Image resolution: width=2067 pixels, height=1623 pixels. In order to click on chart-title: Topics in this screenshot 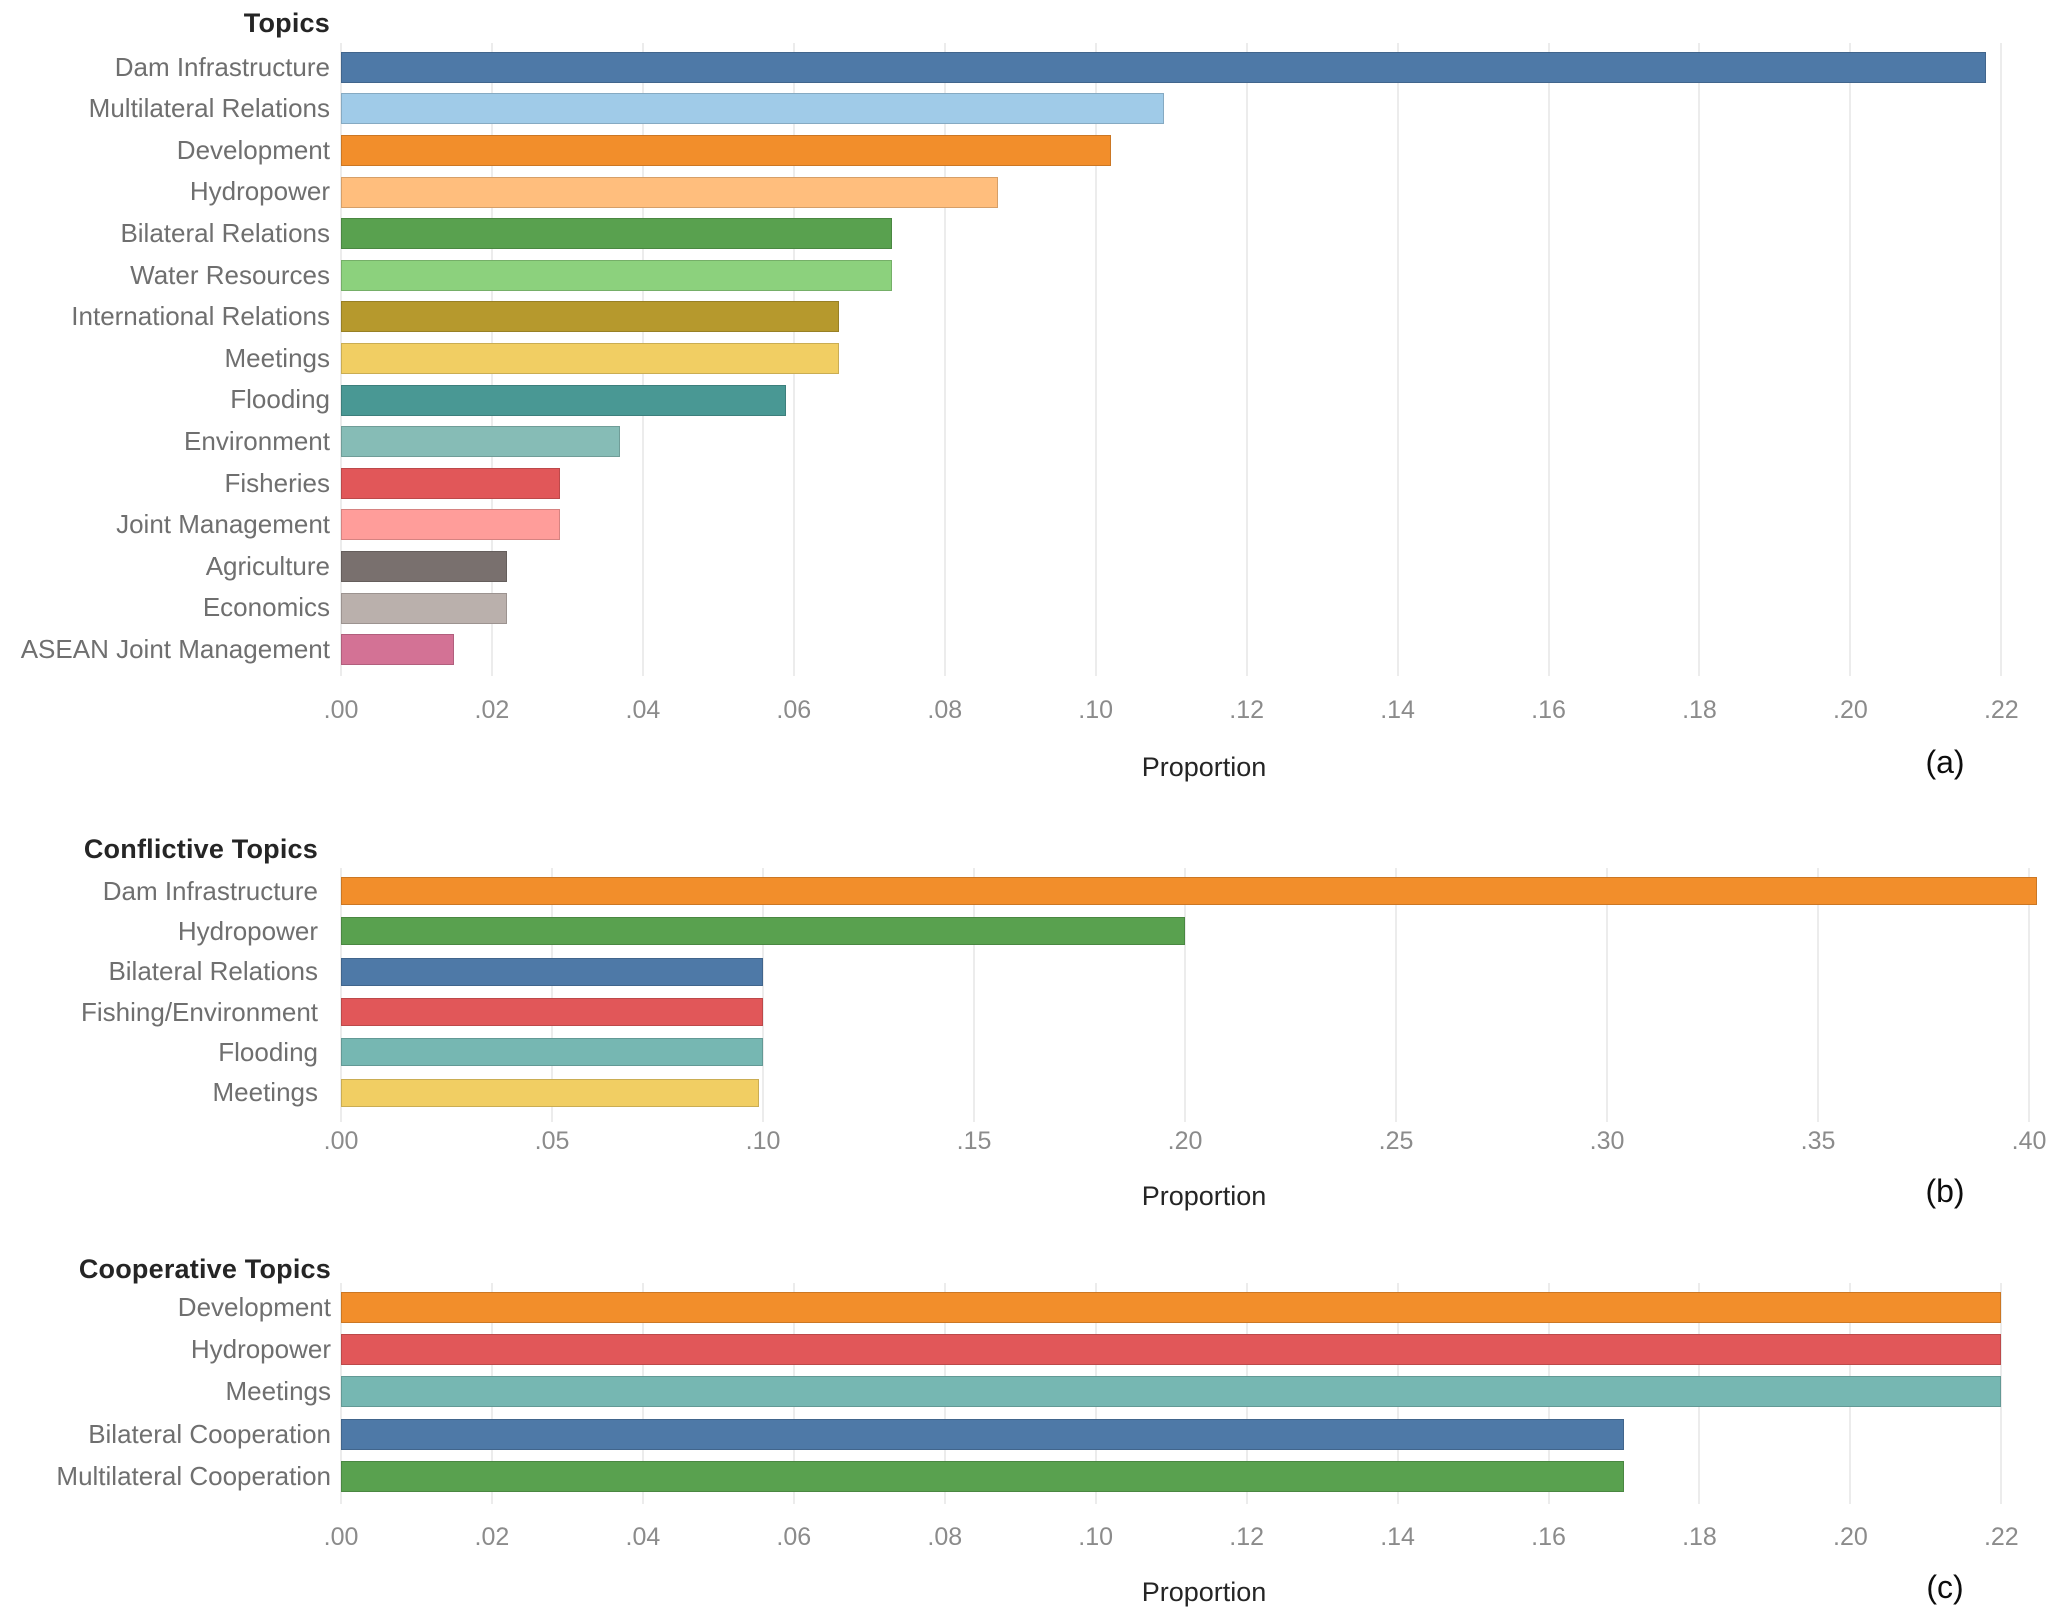, I will do `click(286, 23)`.